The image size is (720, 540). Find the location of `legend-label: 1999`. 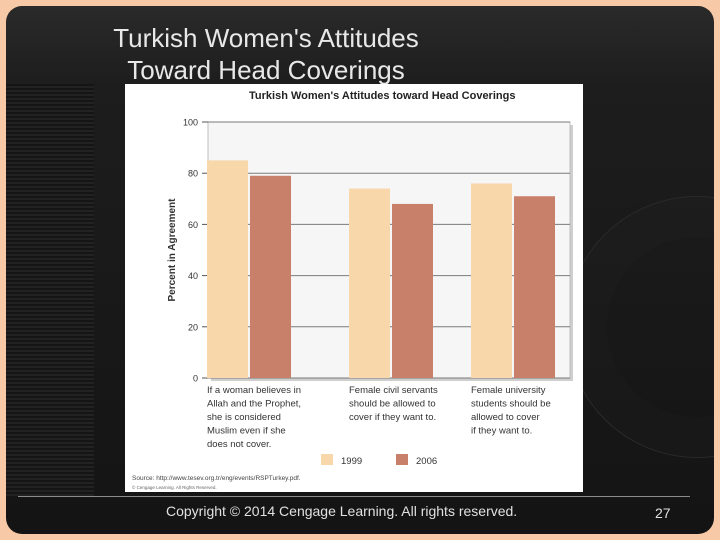

legend-label: 1999 is located at coordinates (351, 461).